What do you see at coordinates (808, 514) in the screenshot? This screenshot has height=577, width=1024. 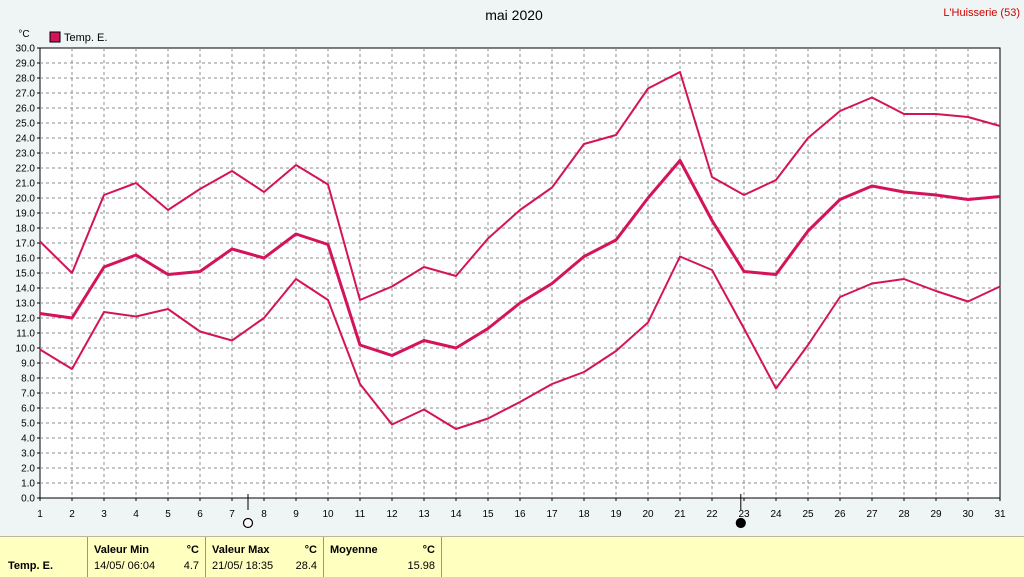 I see `x-tick-label: 25` at bounding box center [808, 514].